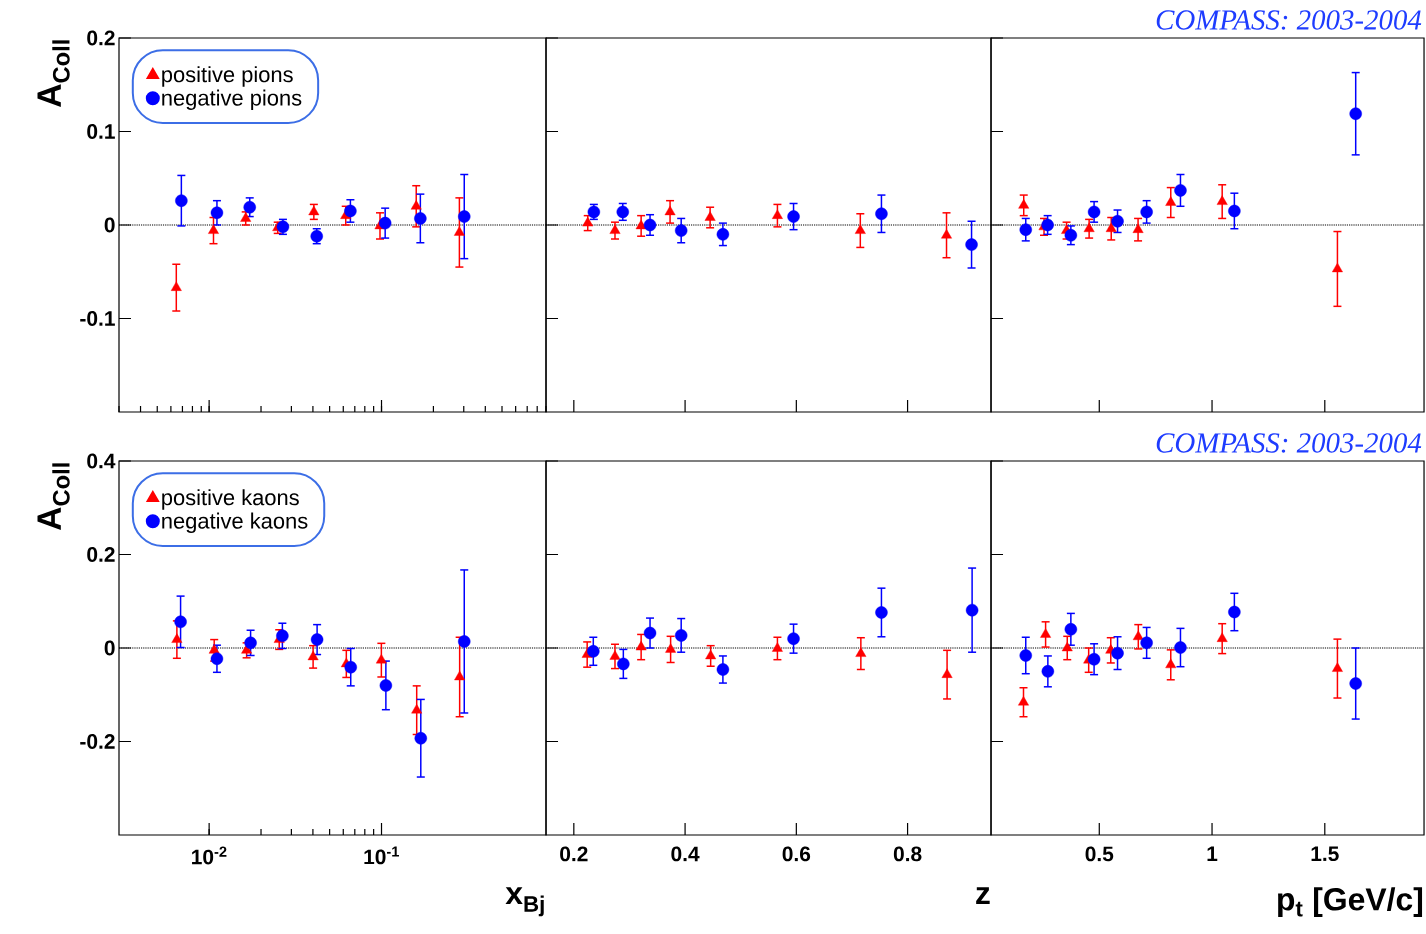 Image resolution: width=1426 pixels, height=934 pixels. What do you see at coordinates (381, 855) in the screenshot?
I see `x-tick-label: 10$^{-1}$` at bounding box center [381, 855].